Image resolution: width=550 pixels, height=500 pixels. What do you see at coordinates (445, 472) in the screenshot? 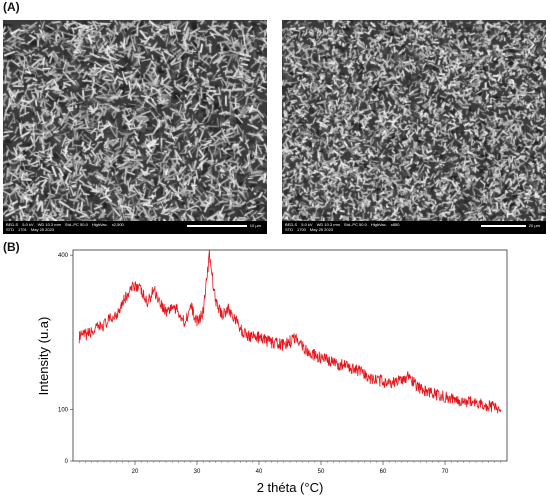
I see `x-tick-label: 70` at bounding box center [445, 472].